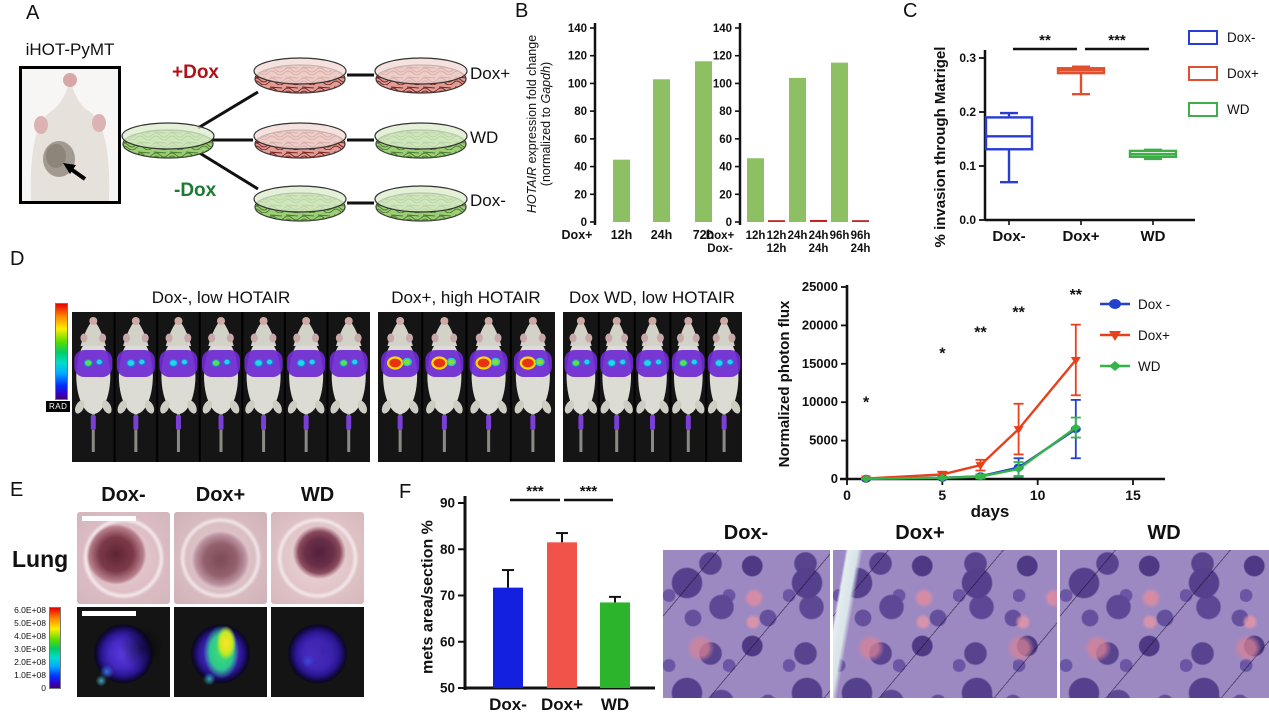 The height and width of the screenshot is (721, 1269). I want to click on legend-label: Dox+, so click(1154, 335).